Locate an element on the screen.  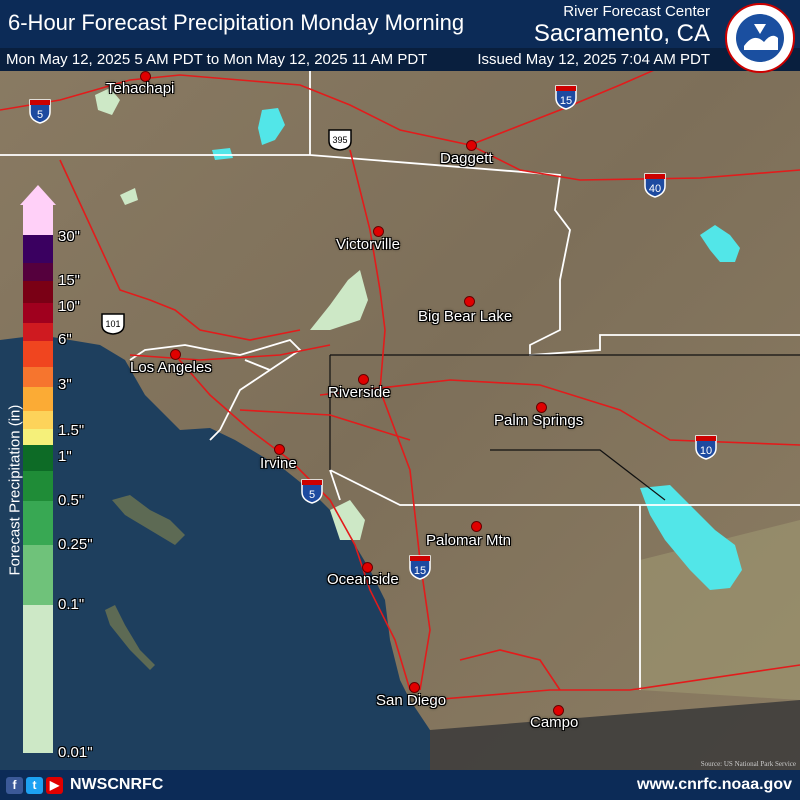
twitter-icon: t is located at coordinates (34, 785).